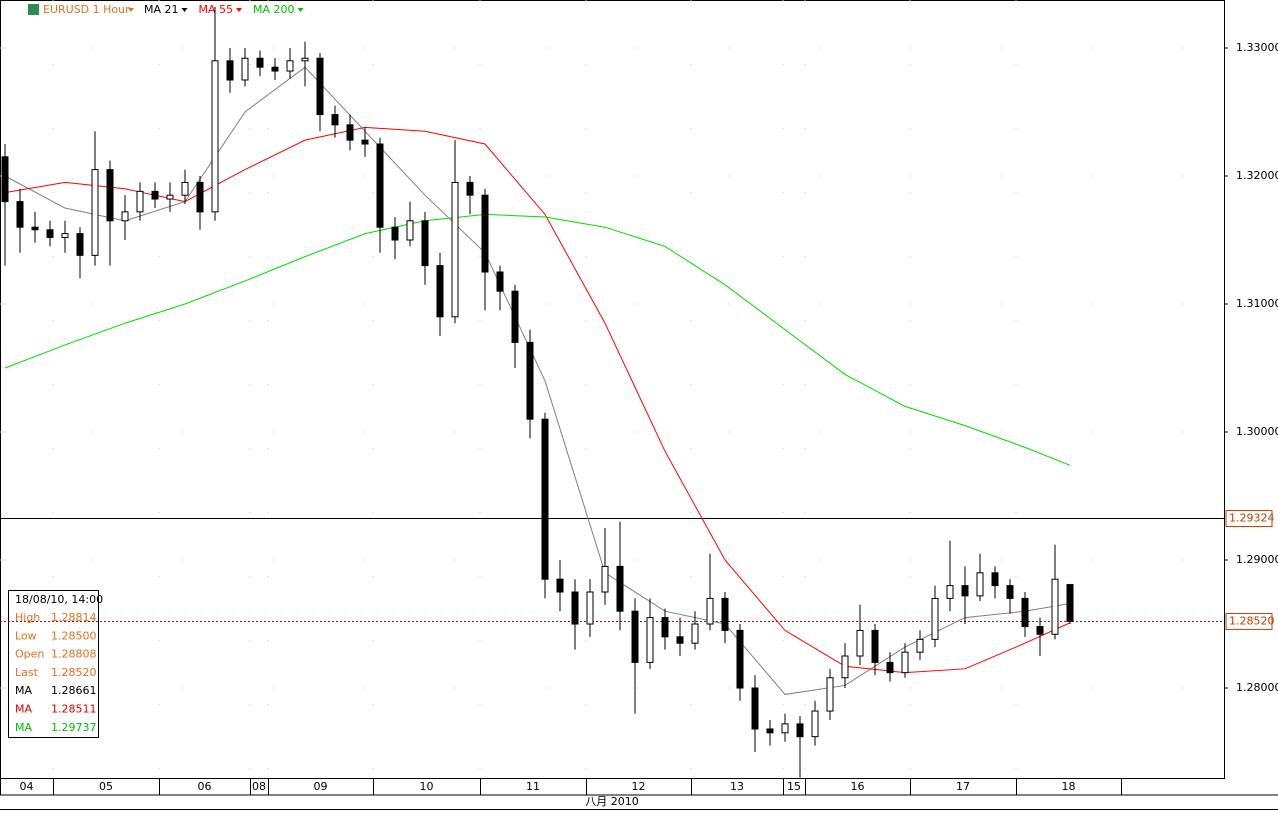 The height and width of the screenshot is (814, 1278). What do you see at coordinates (27, 617) in the screenshot?
I see `info-label: High` at bounding box center [27, 617].